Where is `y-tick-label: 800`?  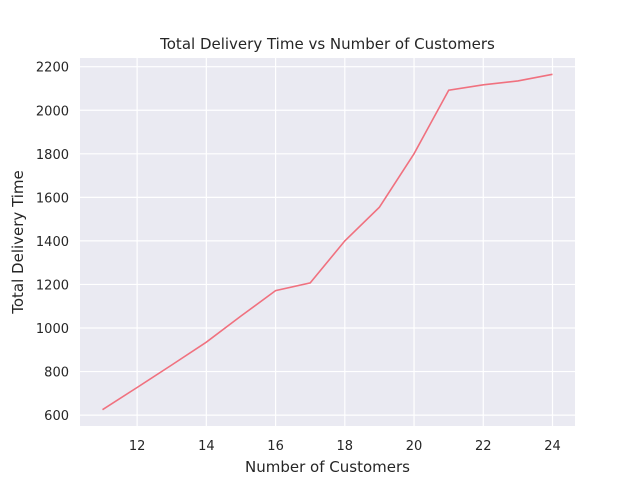 y-tick-label: 800 is located at coordinates (56, 373).